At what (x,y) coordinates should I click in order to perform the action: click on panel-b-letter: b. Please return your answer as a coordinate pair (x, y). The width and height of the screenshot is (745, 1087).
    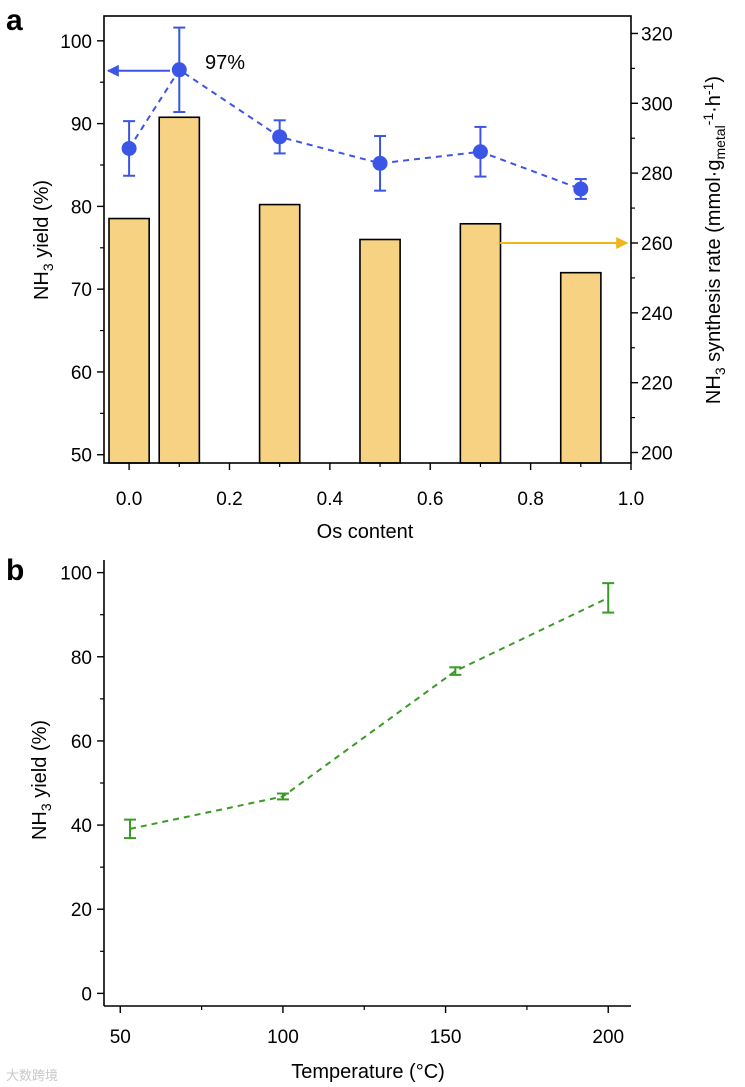
    Looking at the image, I should click on (15, 570).